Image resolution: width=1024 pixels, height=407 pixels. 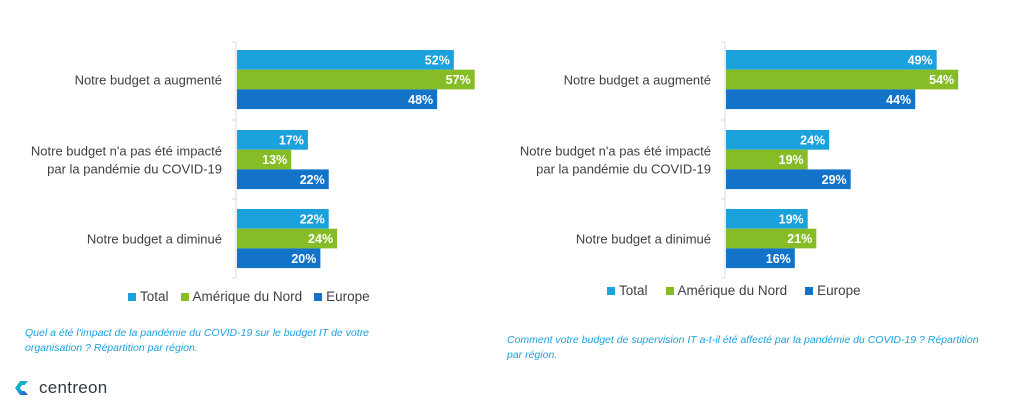 What do you see at coordinates (73, 387) in the screenshot?
I see `logo-text: centreon` at bounding box center [73, 387].